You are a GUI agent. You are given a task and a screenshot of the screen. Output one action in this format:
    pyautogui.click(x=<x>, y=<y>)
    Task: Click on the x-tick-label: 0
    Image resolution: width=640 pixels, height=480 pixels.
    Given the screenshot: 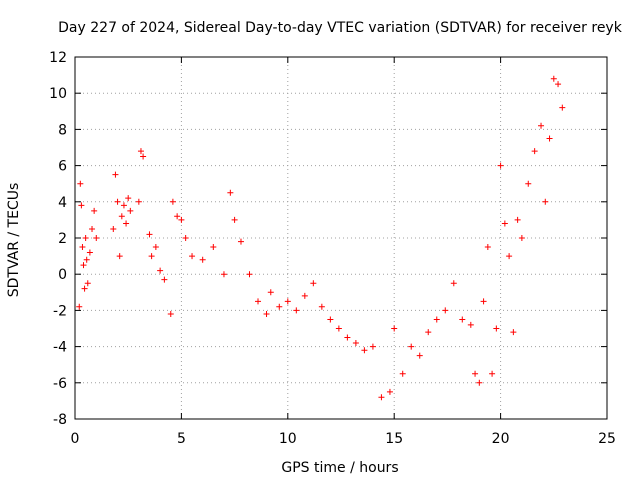 What is the action you would take?
    pyautogui.click(x=75, y=439)
    